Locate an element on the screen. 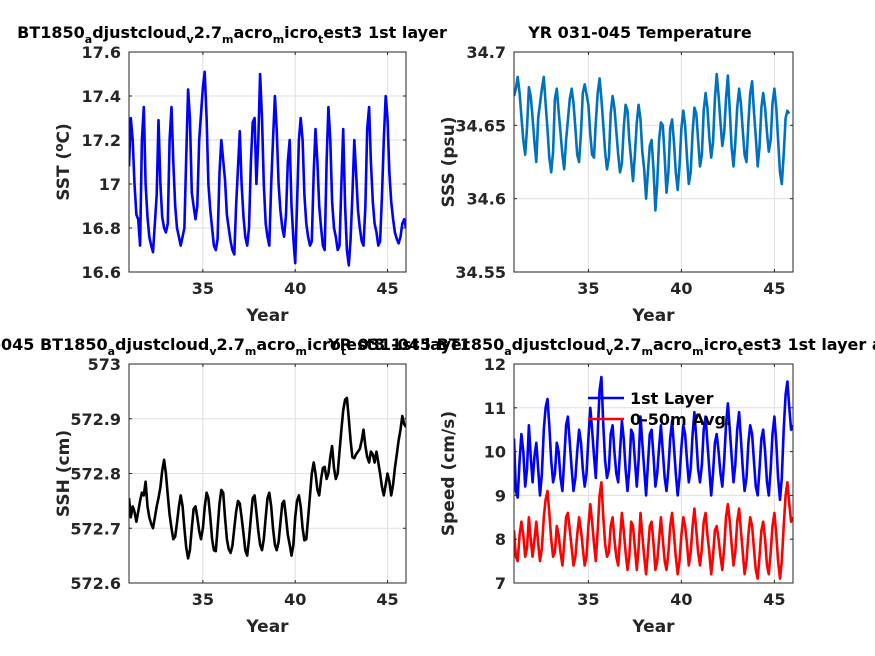 This screenshot has width=875, height=656. y-tick-label: 17.6 is located at coordinates (101, 52).